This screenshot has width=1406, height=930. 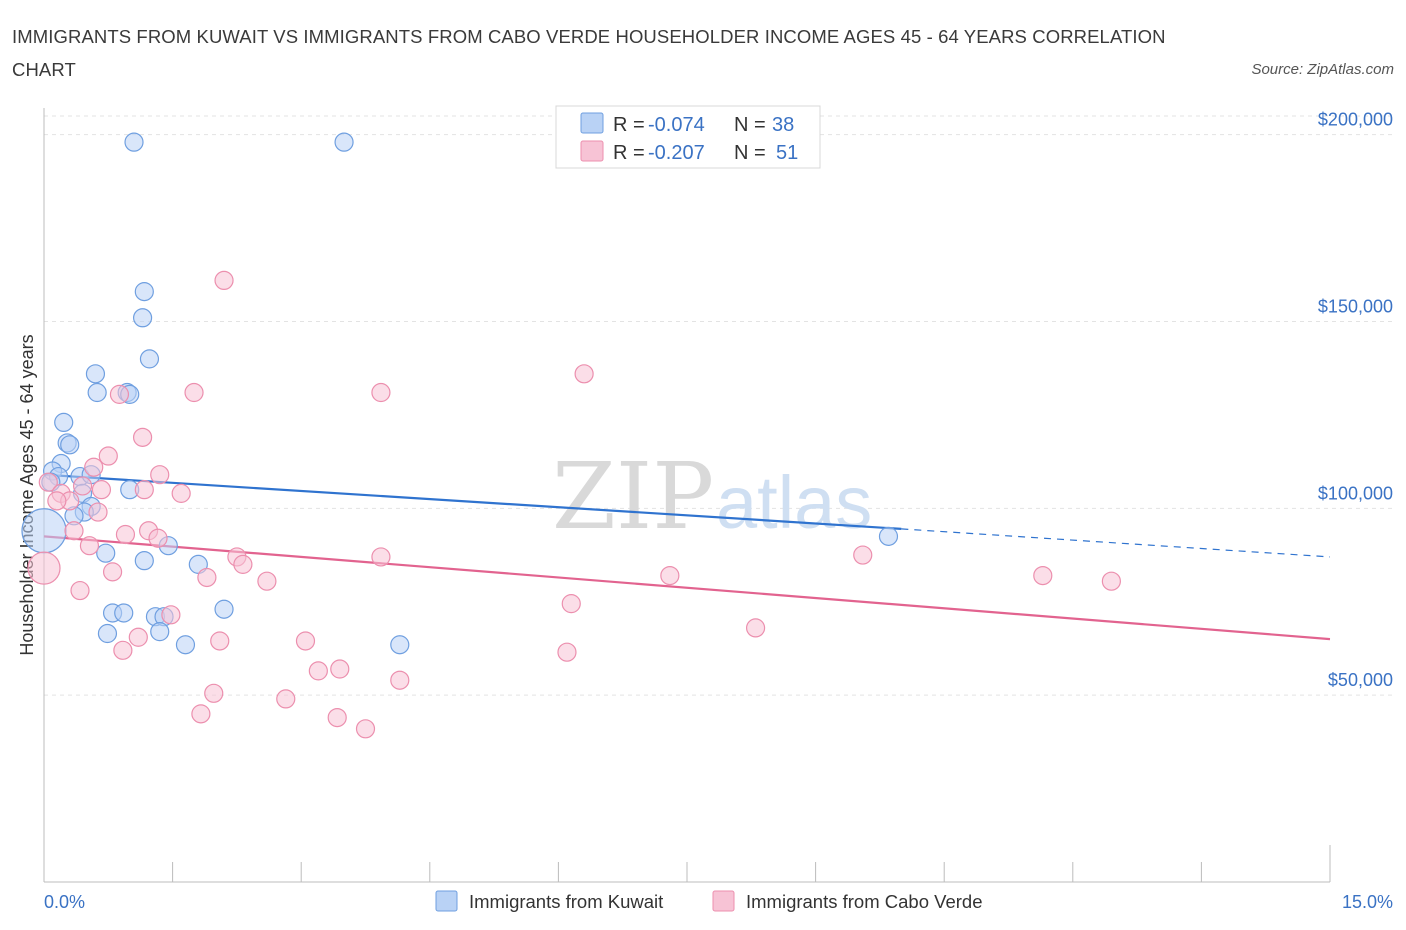 What do you see at coordinates (723, 901) in the screenshot?
I see `bottom-legend-swatch-cabo-verde` at bounding box center [723, 901].